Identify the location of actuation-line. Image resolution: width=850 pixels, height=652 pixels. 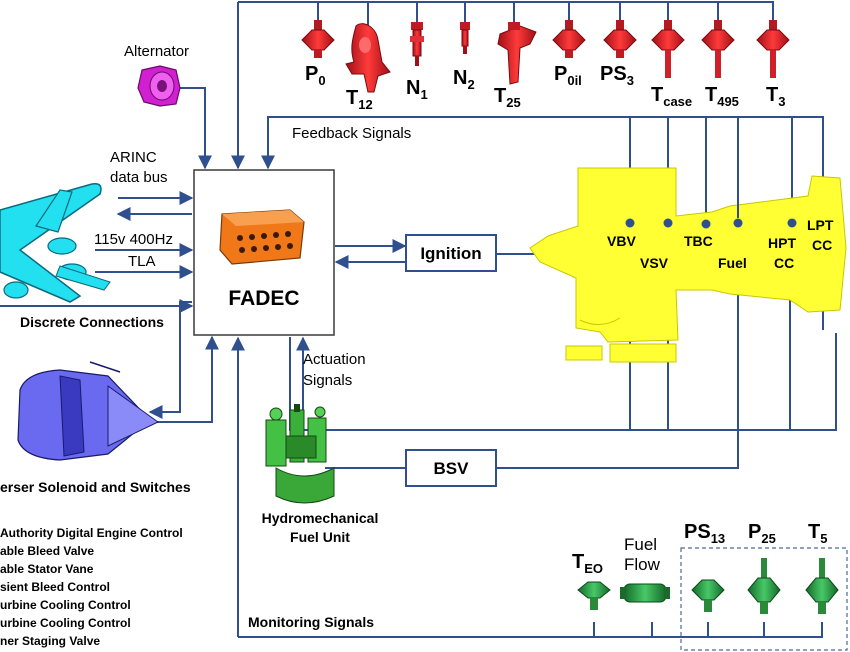
(563, 382).